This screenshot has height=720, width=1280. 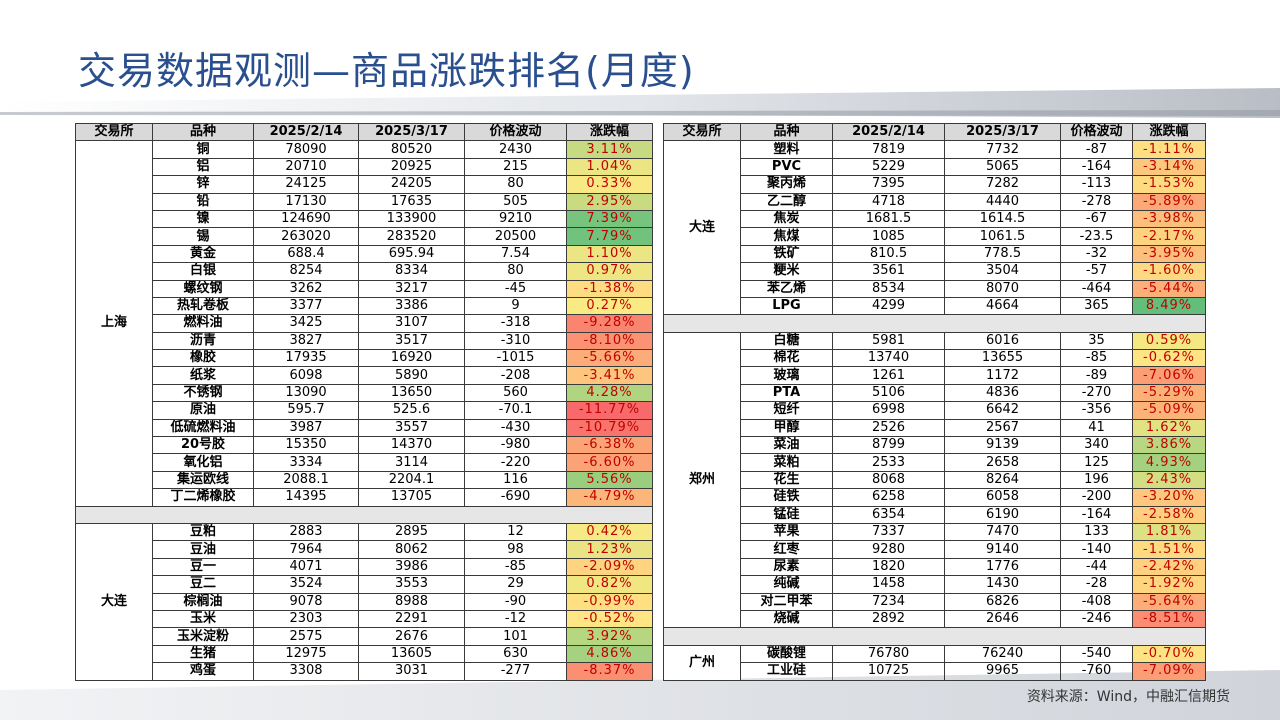 What do you see at coordinates (609, 619) in the screenshot?
I see `change-pct: -0.52%` at bounding box center [609, 619].